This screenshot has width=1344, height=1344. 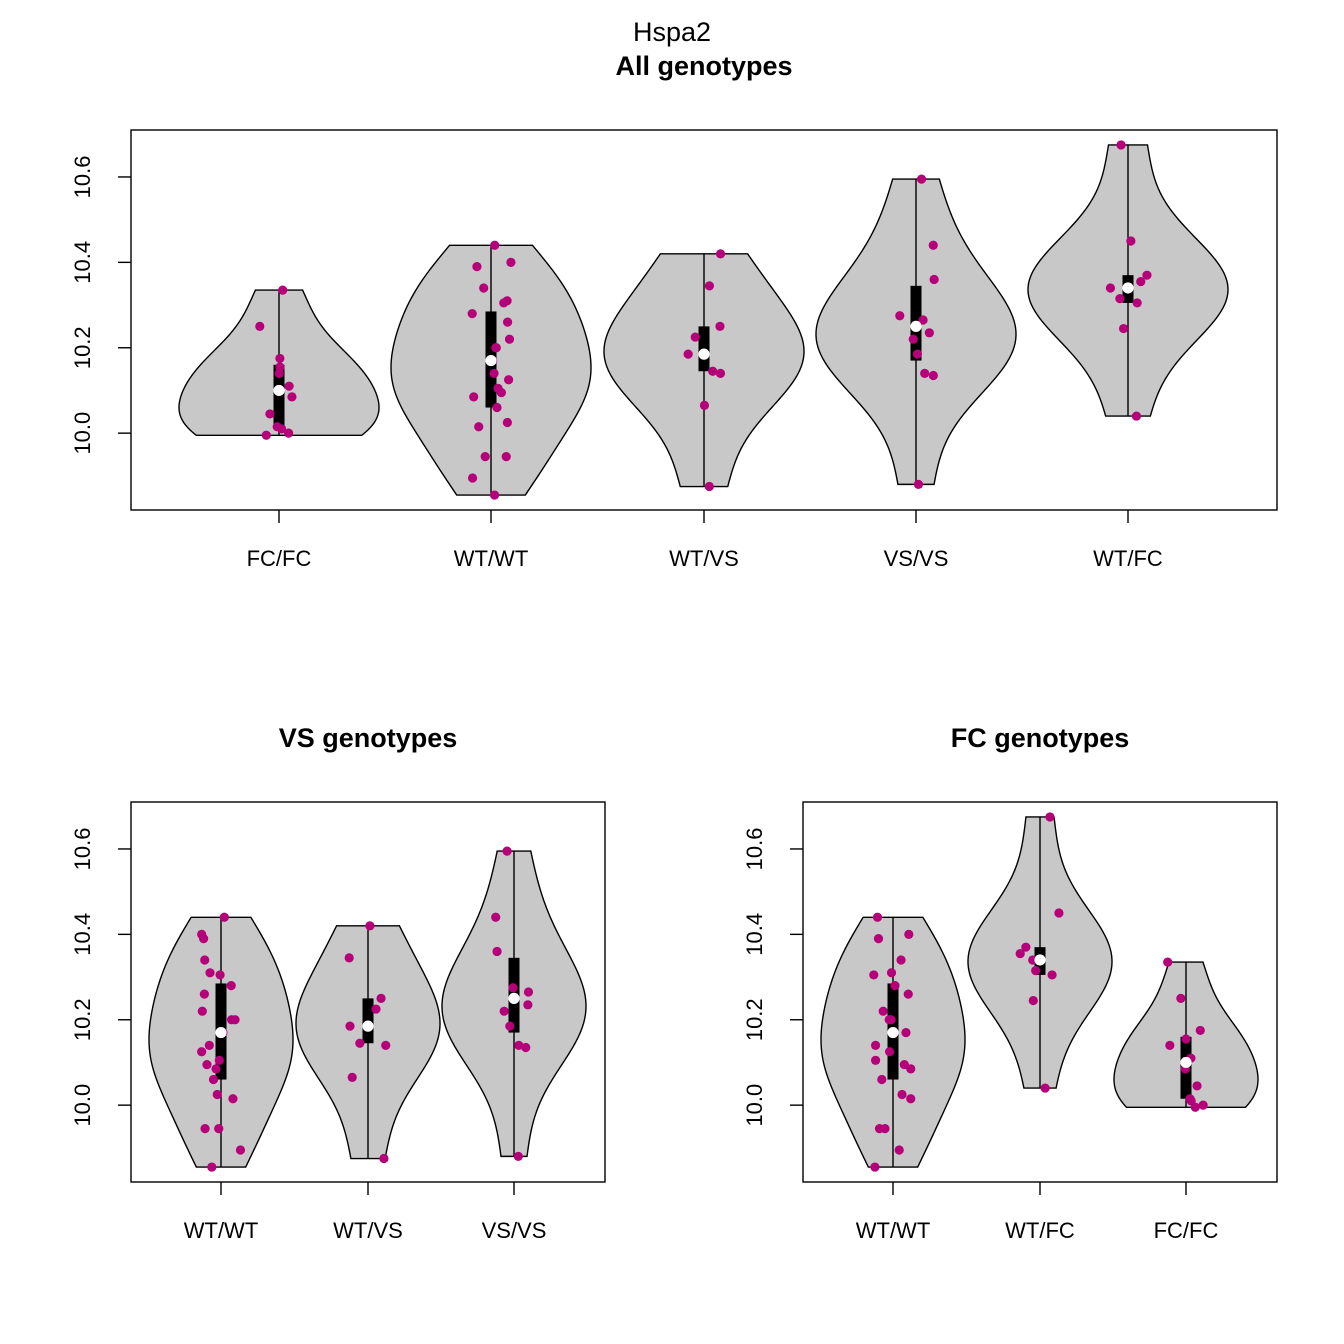 What do you see at coordinates (82, 262) in the screenshot?
I see `y-tick-label: 10.4` at bounding box center [82, 262].